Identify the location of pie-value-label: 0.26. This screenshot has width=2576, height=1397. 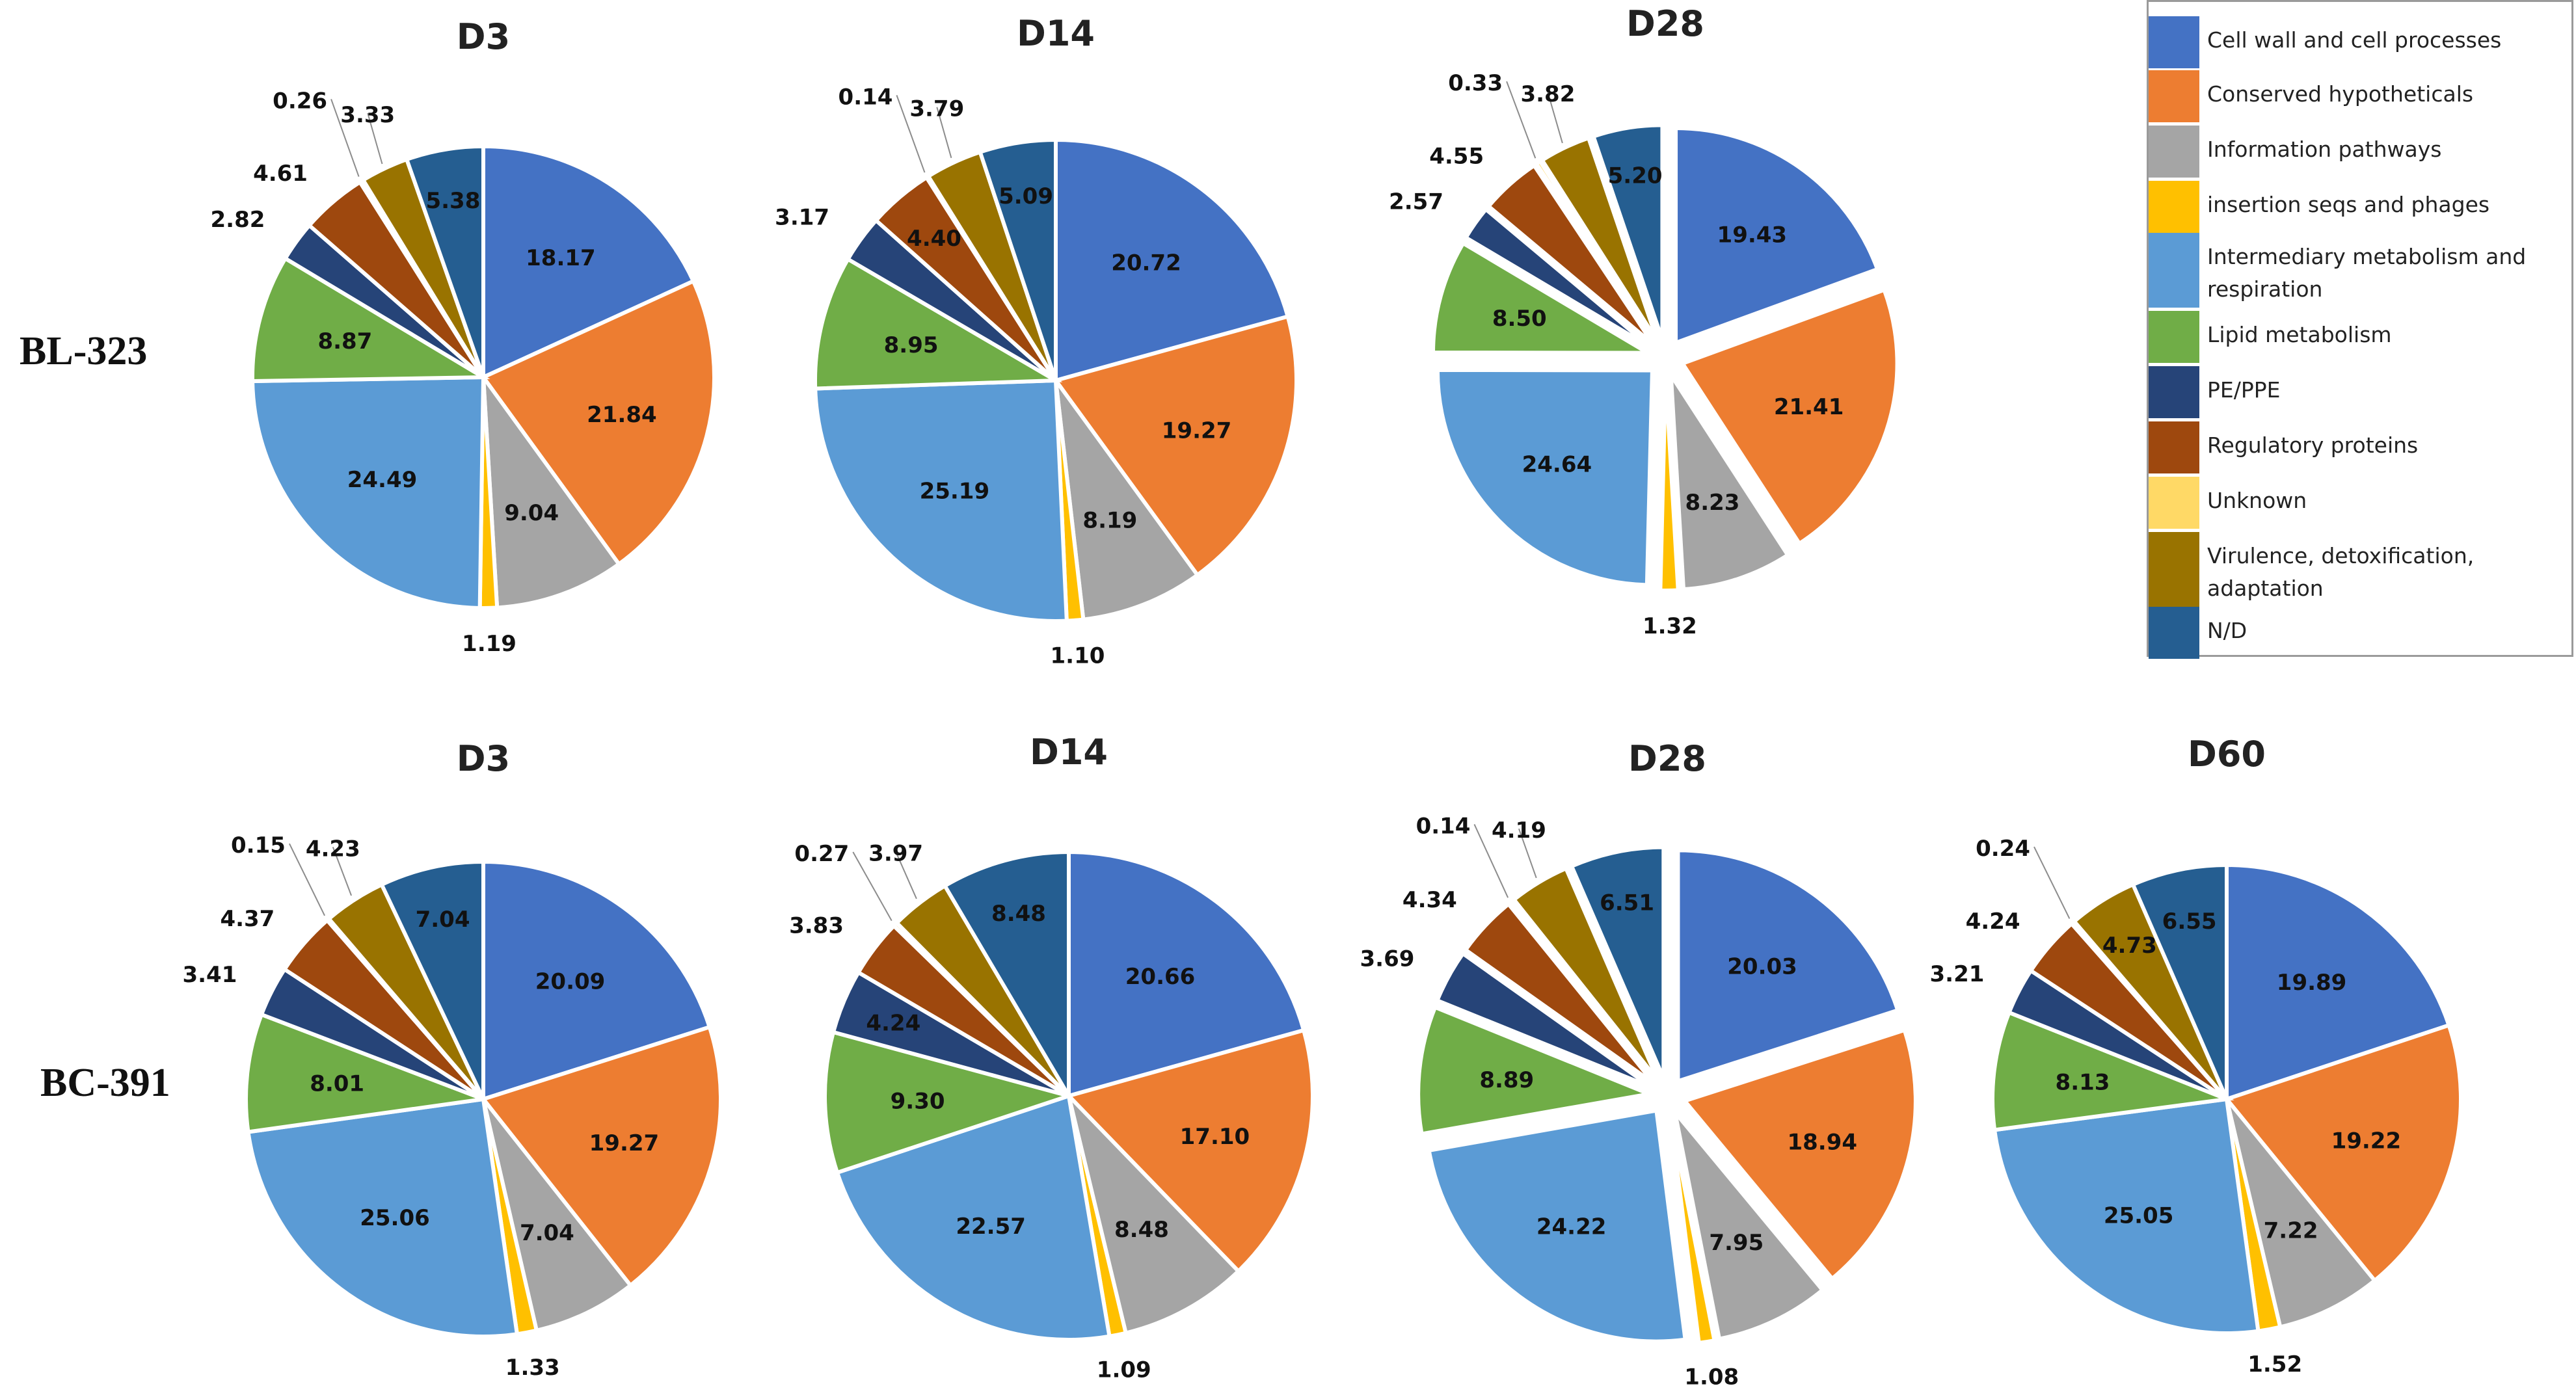
(300, 101).